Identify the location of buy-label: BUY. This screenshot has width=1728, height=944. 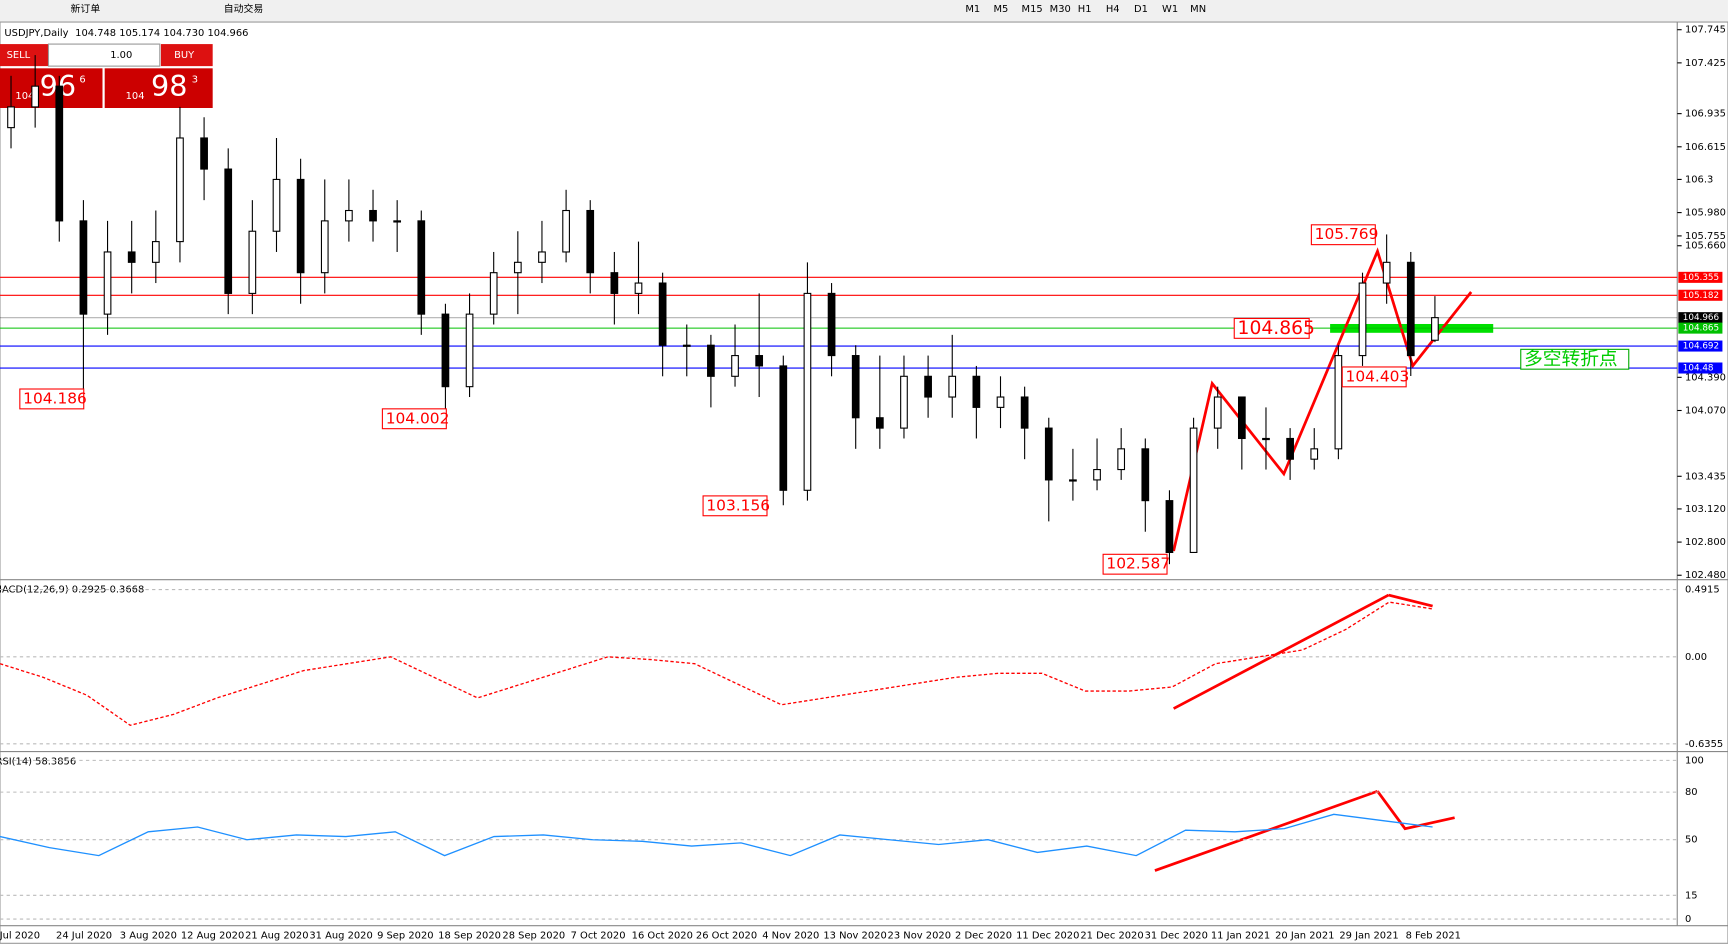
(184, 55).